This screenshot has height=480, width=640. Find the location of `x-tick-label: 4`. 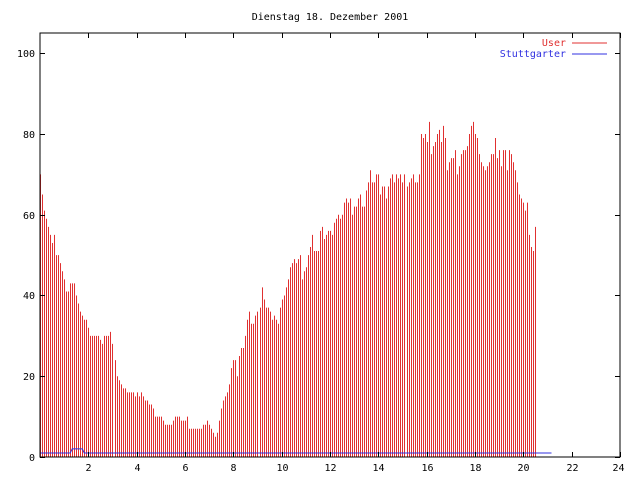

x-tick-label: 4 is located at coordinates (137, 468).